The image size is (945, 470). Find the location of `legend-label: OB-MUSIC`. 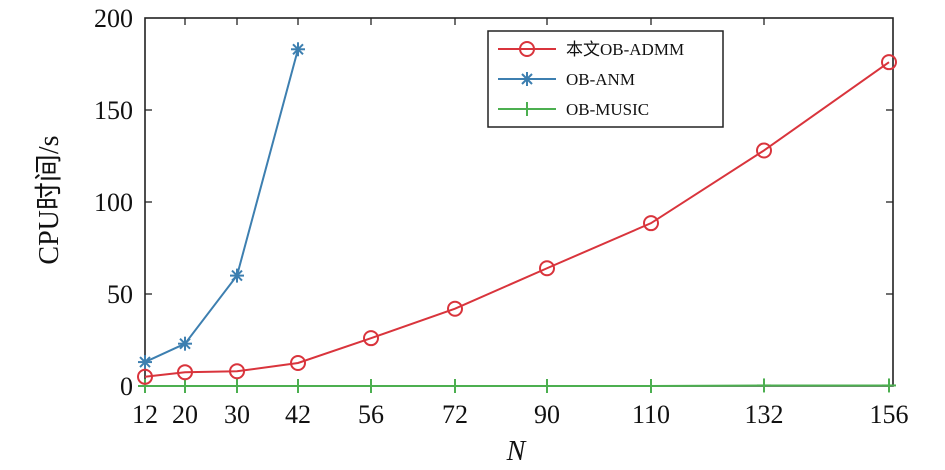

legend-label: OB-MUSIC is located at coordinates (607, 109).